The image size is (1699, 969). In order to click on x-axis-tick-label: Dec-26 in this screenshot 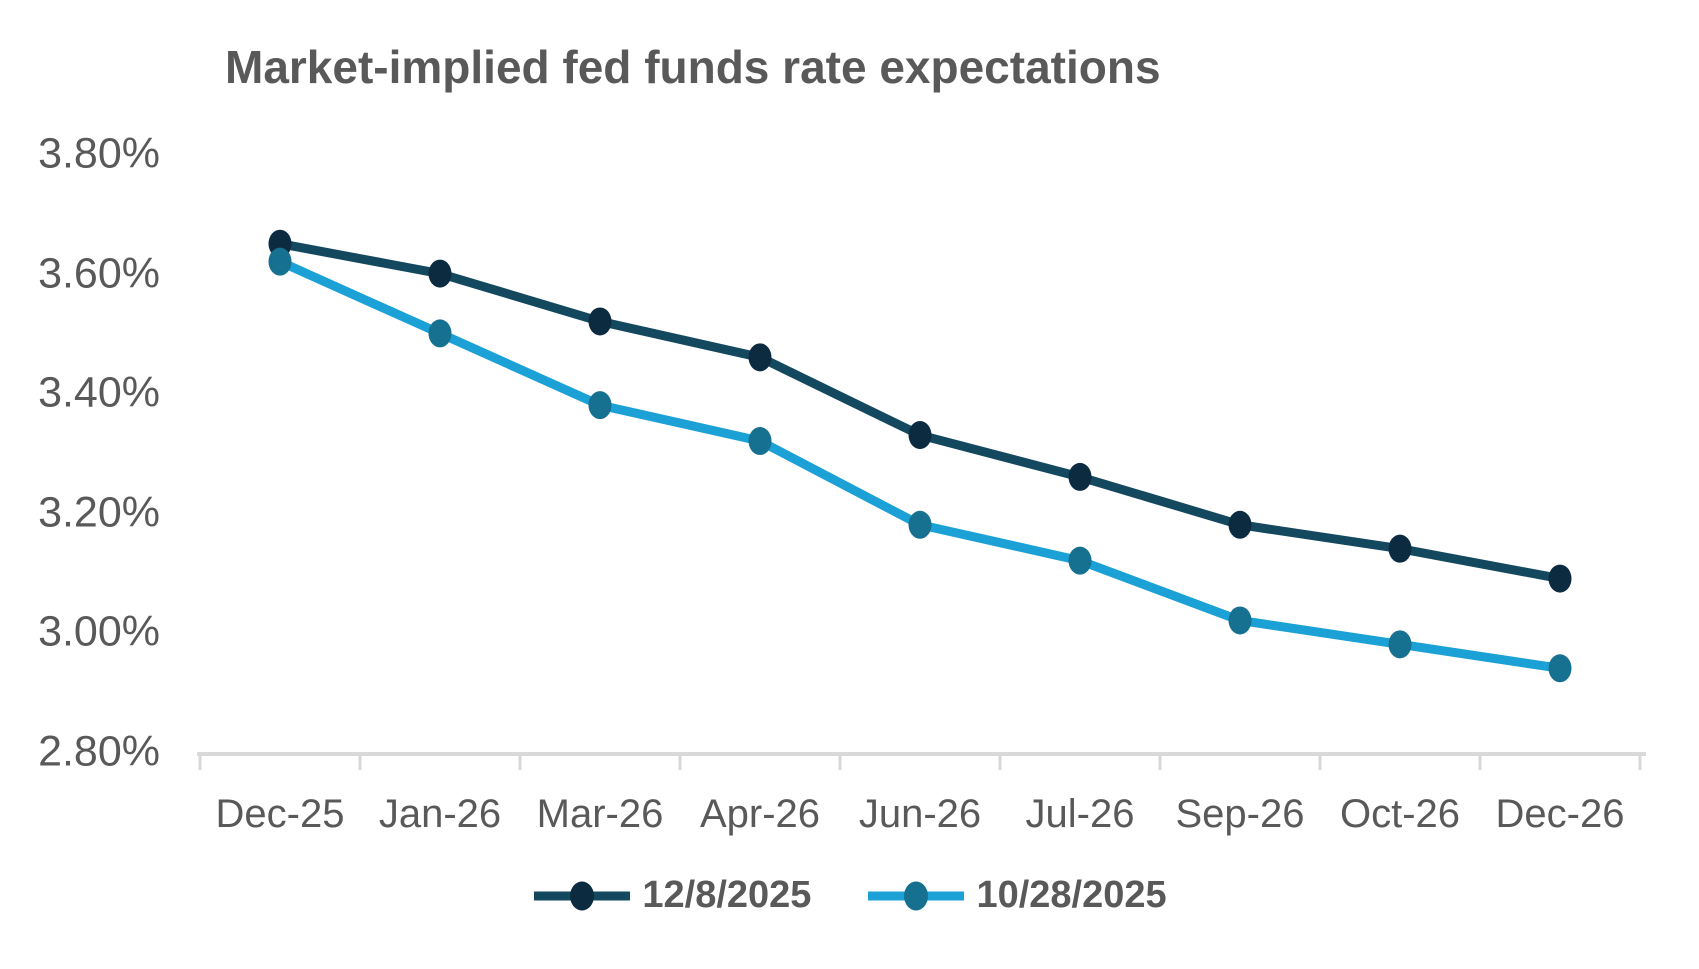, I will do `click(1560, 814)`.